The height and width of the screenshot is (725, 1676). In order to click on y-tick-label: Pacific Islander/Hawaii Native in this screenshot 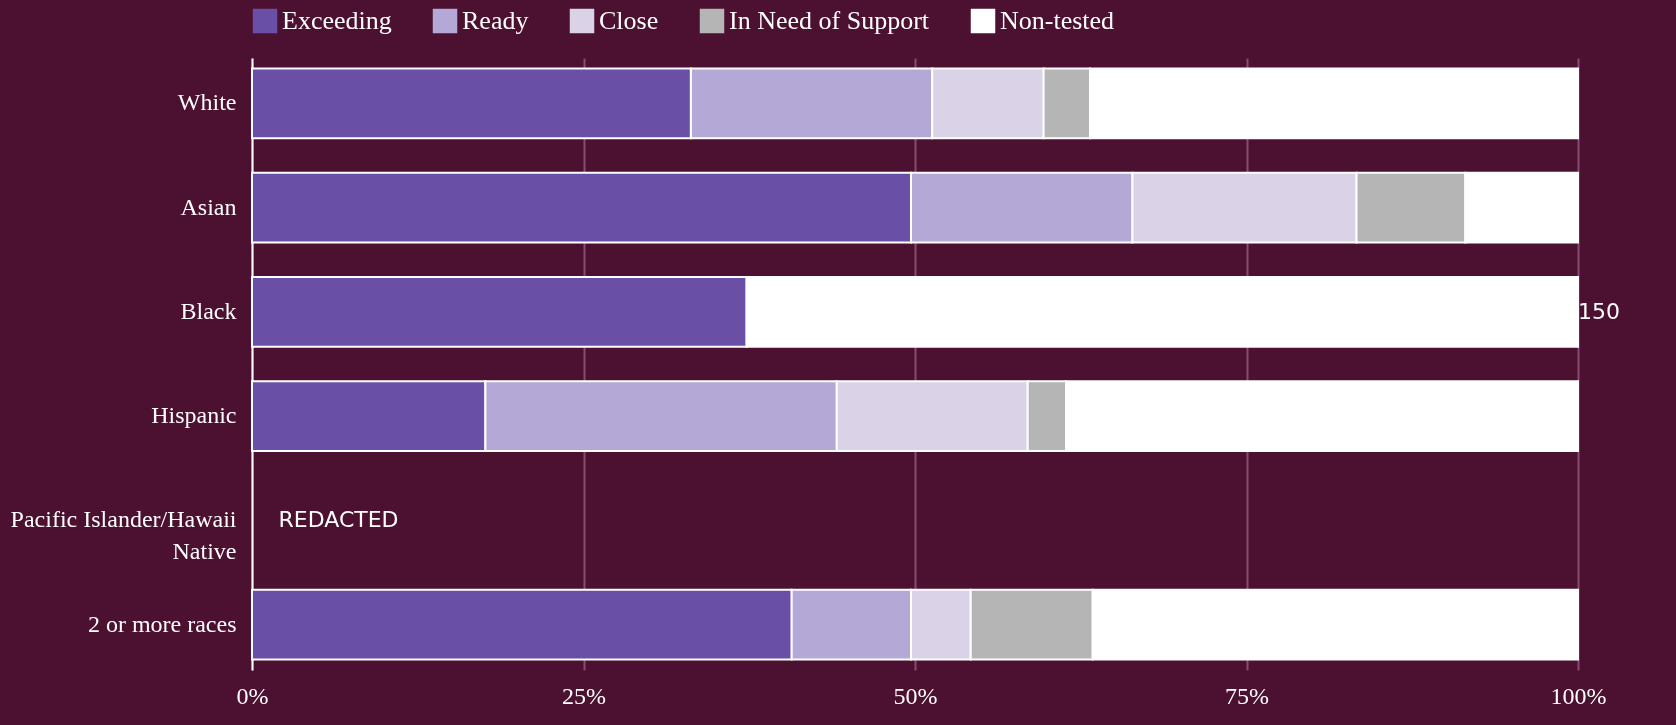, I will do `click(123, 535)`.